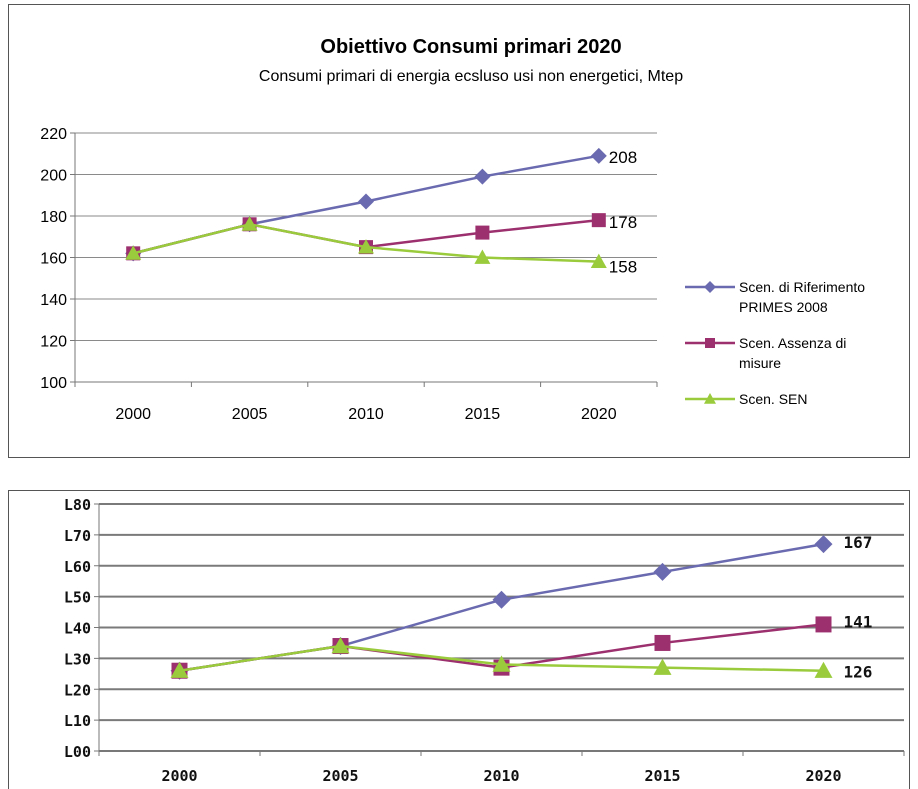  Describe the element at coordinates (53, 383) in the screenshot. I see `y-tick-label: 100` at that location.